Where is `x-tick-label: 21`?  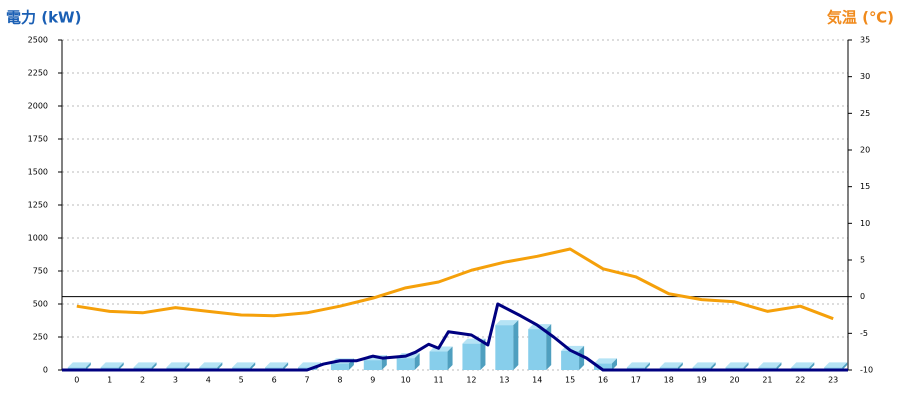 x-tick-label: 21 is located at coordinates (767, 380).